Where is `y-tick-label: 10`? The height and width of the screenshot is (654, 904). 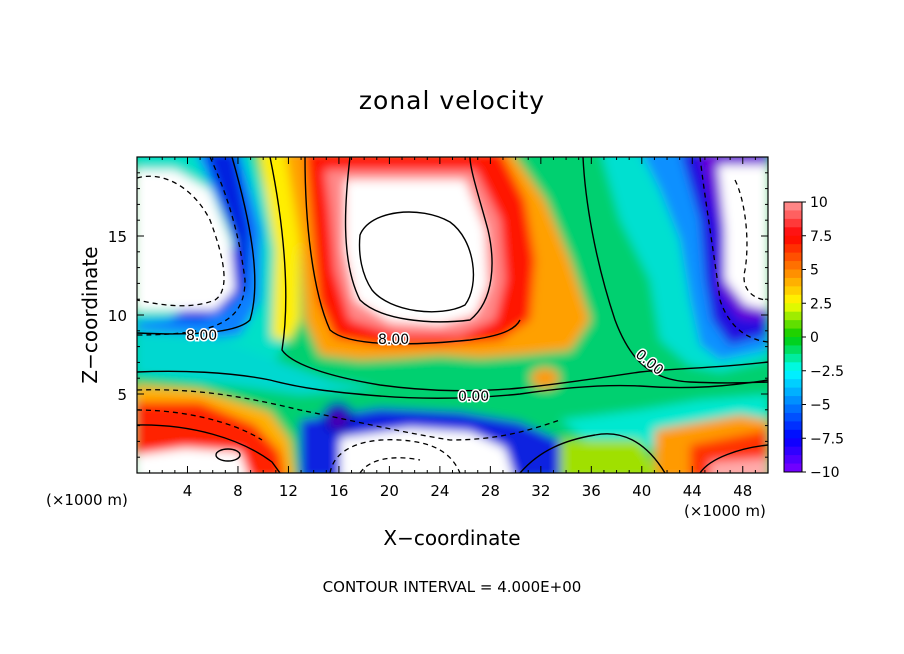 y-tick-label: 10 is located at coordinates (117, 316).